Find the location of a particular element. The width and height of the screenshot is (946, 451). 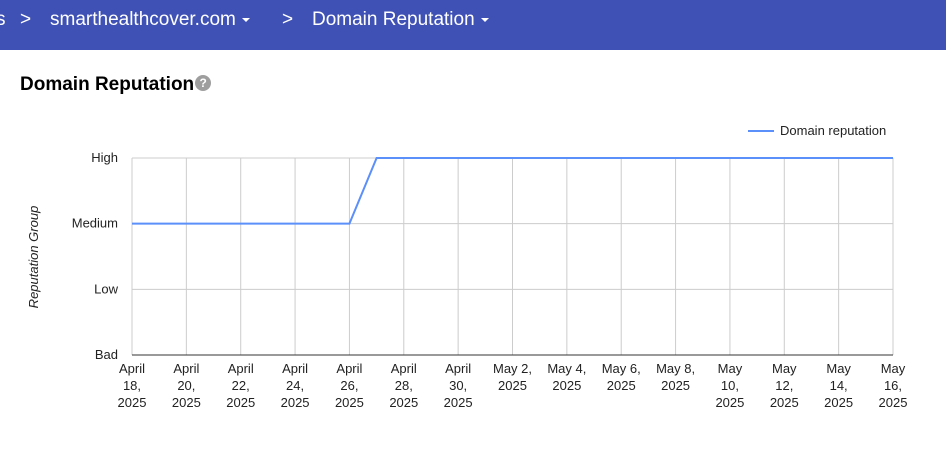

x-tick-label: April 28, 2025 is located at coordinates (403, 385).